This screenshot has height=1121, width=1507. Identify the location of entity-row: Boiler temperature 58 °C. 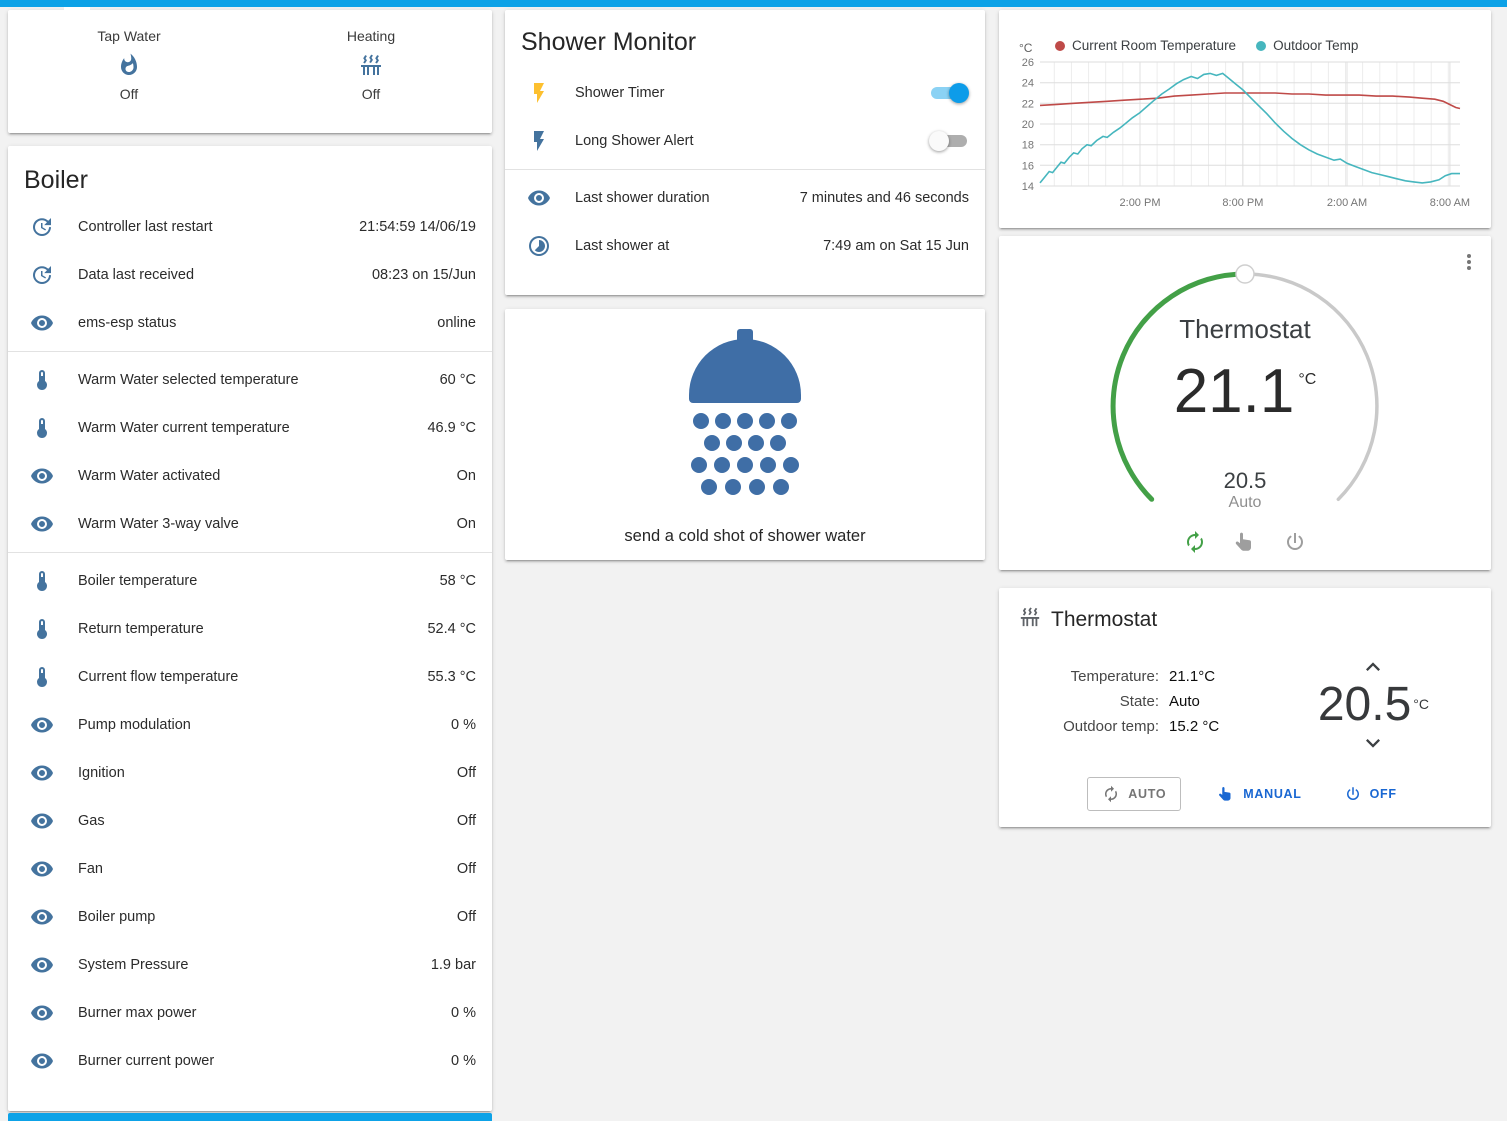
(250, 581).